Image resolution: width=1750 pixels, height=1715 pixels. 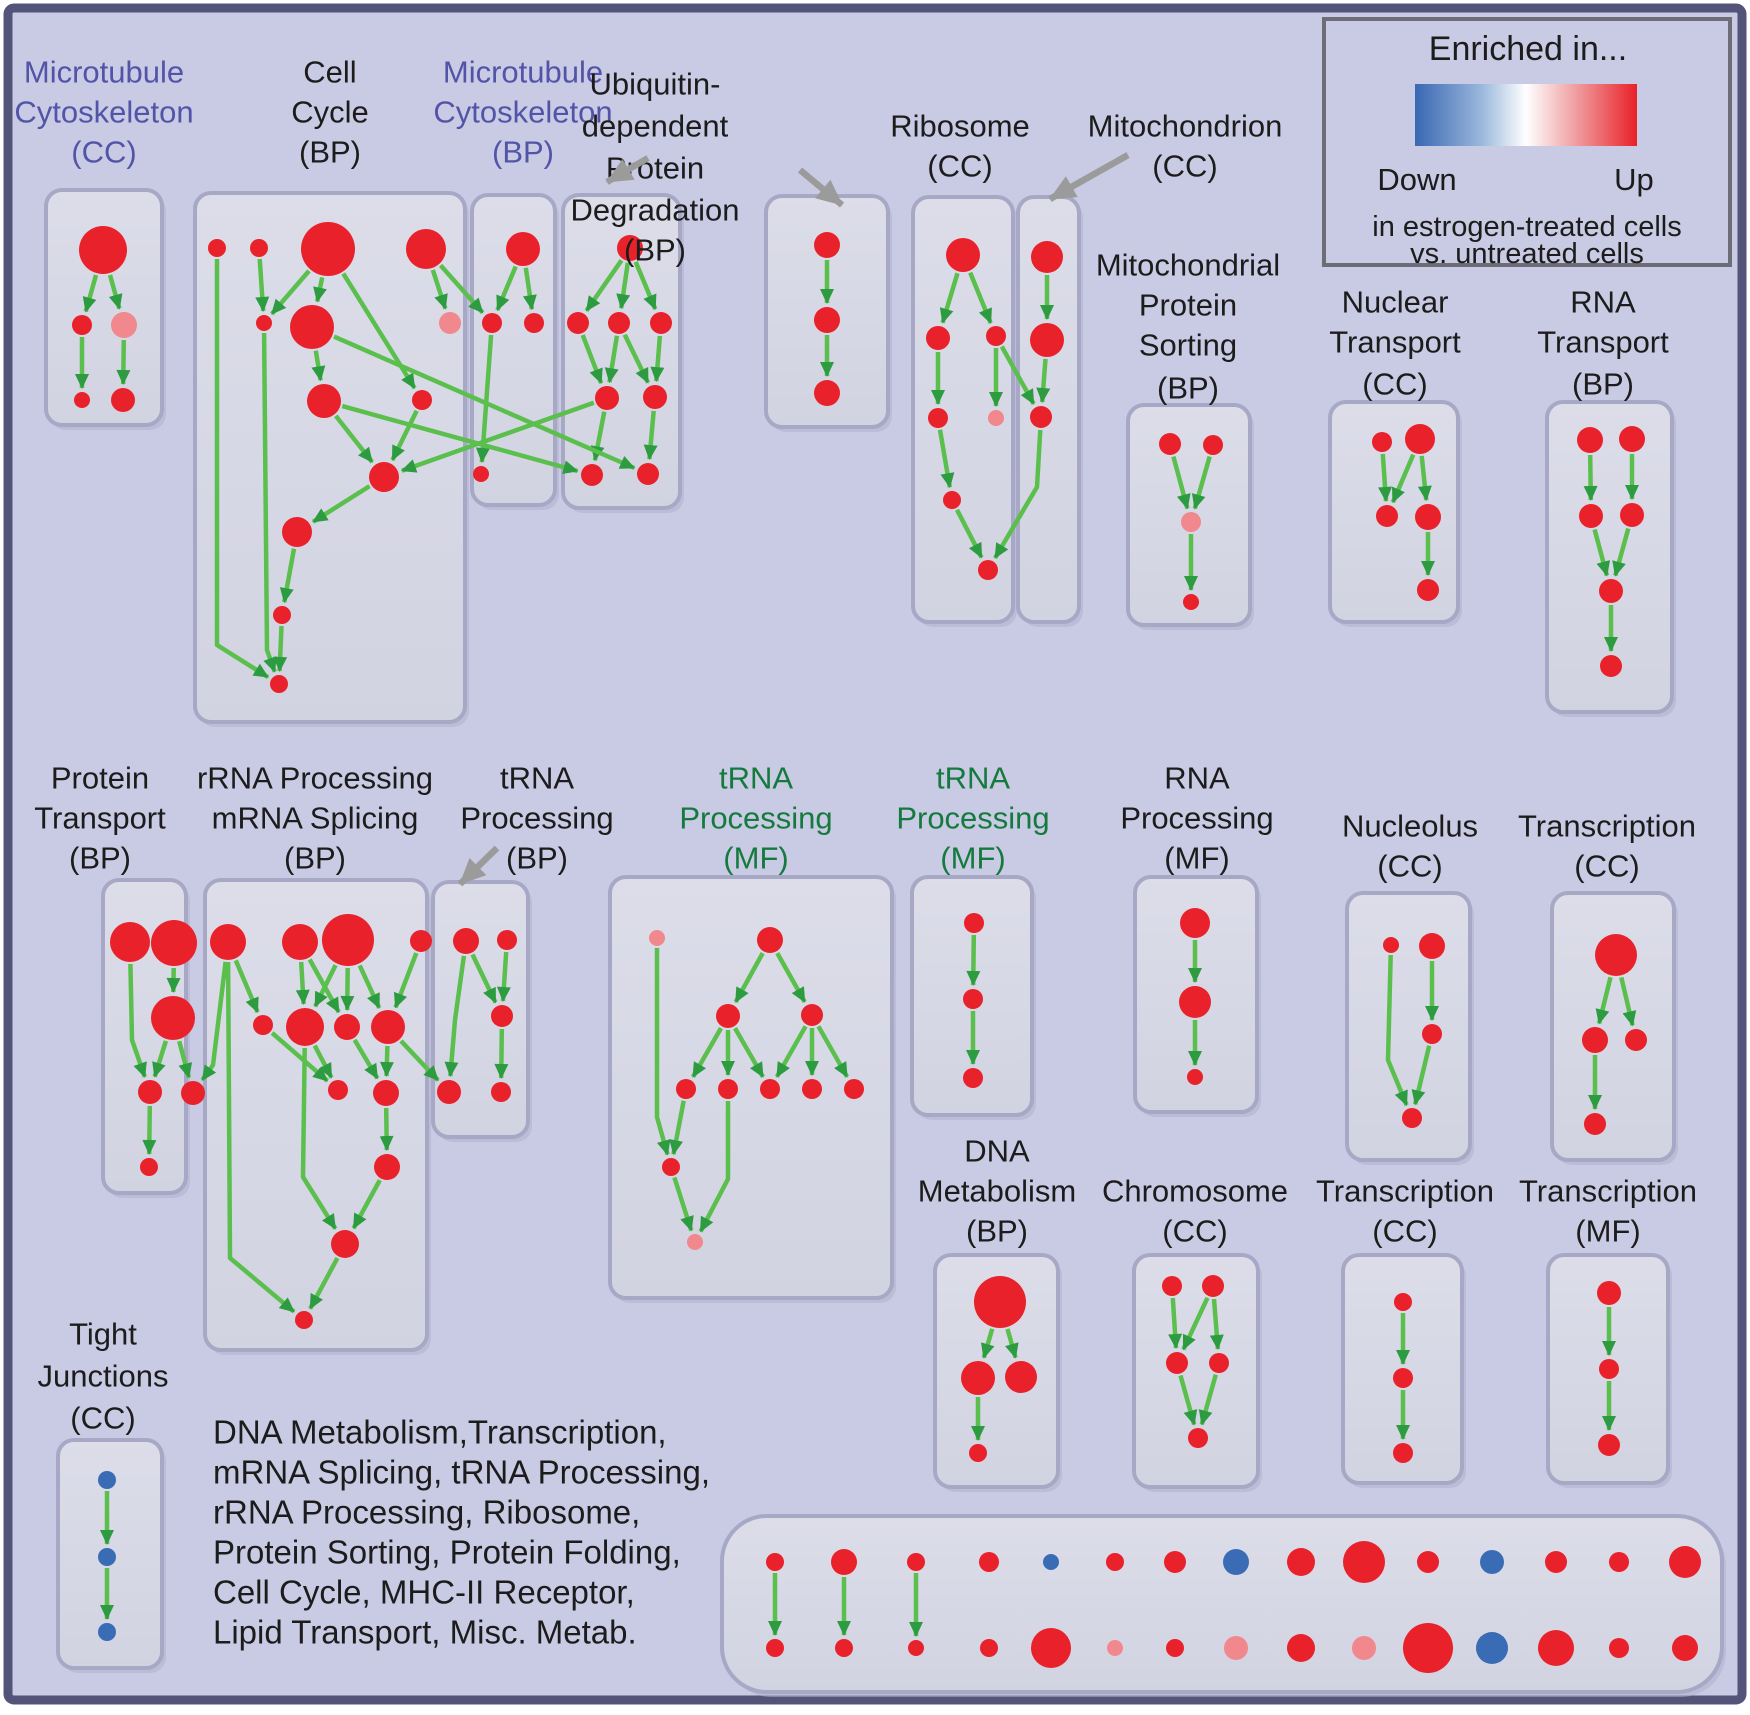 What do you see at coordinates (103, 1376) in the screenshot?
I see `tight-junctions-label-line-1: Junctions` at bounding box center [103, 1376].